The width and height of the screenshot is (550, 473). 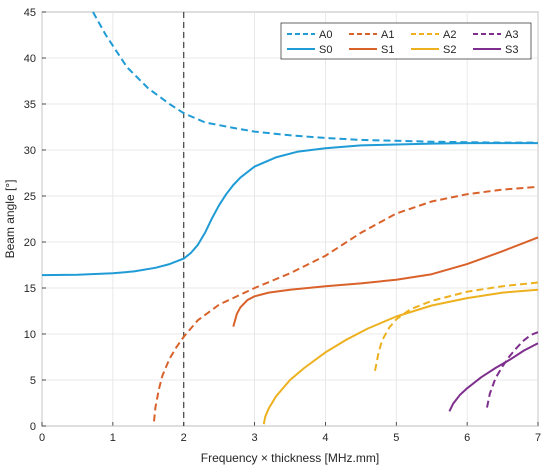 I want to click on y-tick-label: 20, so click(x=30, y=243).